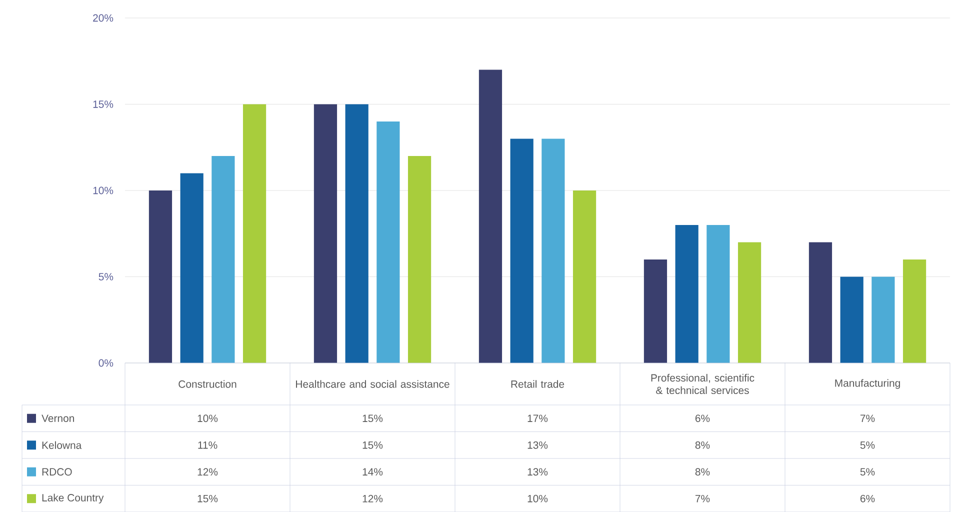 The image size is (957, 512). Describe the element at coordinates (207, 384) in the screenshot. I see `x-tick-label: Construction` at that location.